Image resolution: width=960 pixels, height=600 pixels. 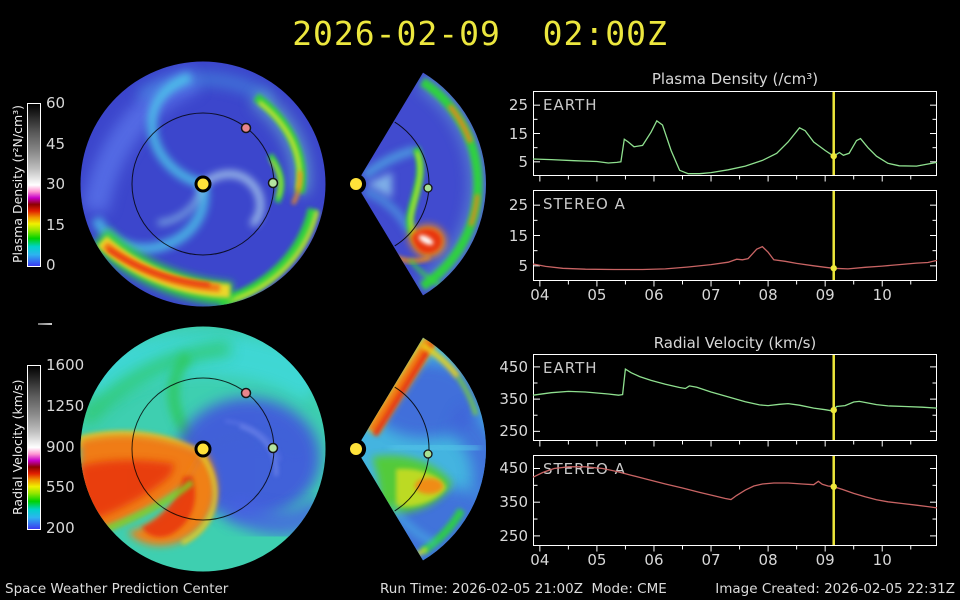 What do you see at coordinates (65, 405) in the screenshot?
I see `colorbar-tick-label: 1250` at bounding box center [65, 405].